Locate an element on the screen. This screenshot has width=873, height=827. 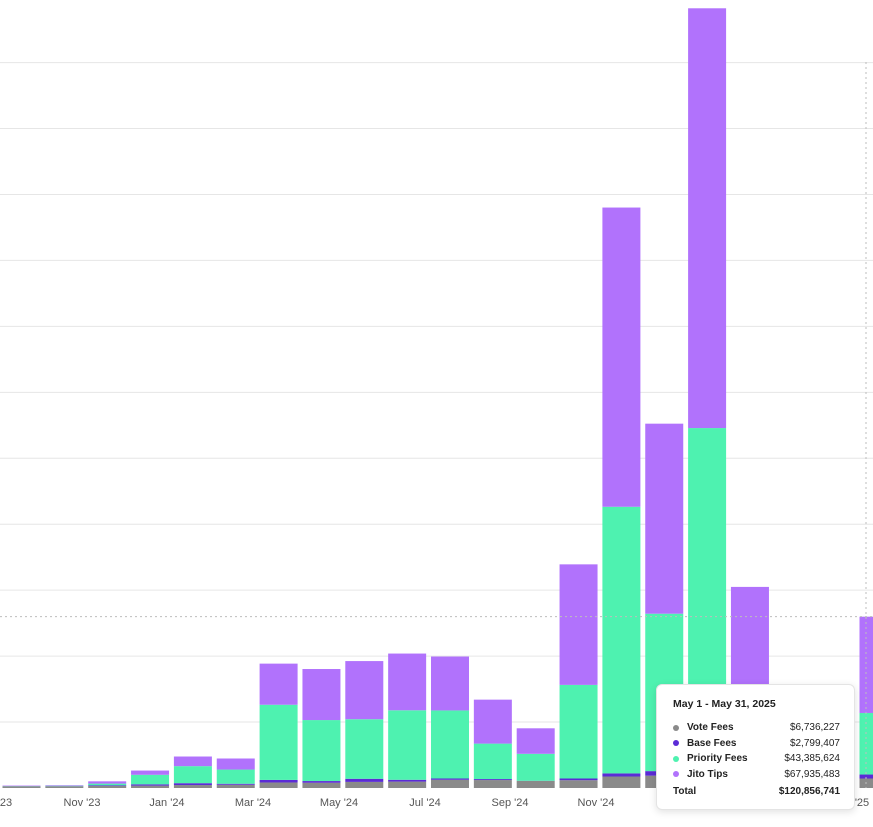
tooltip-row: Priority Fees $43,385,624 is located at coordinates (756, 759).